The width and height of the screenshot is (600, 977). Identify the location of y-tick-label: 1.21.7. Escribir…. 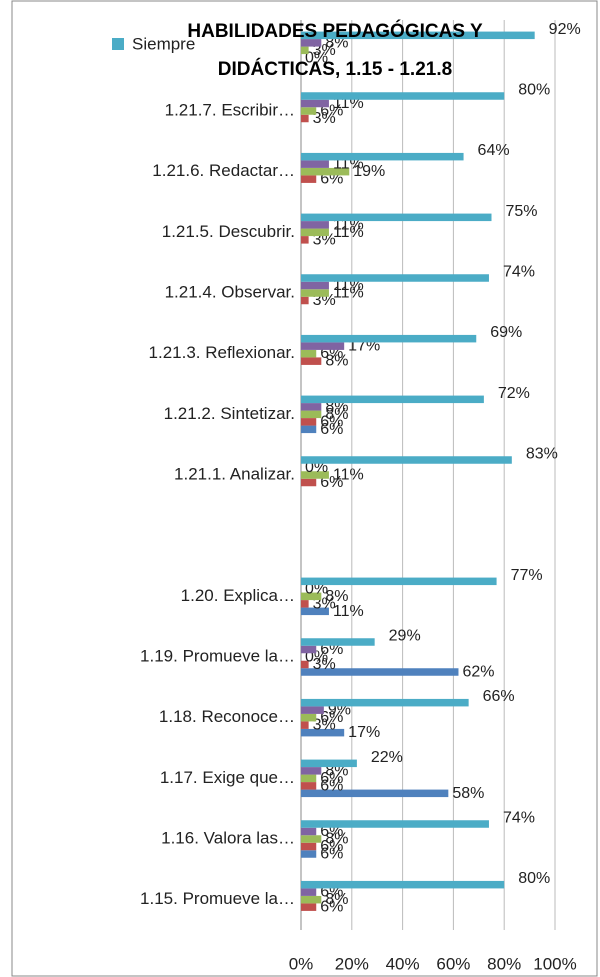
(230, 109).